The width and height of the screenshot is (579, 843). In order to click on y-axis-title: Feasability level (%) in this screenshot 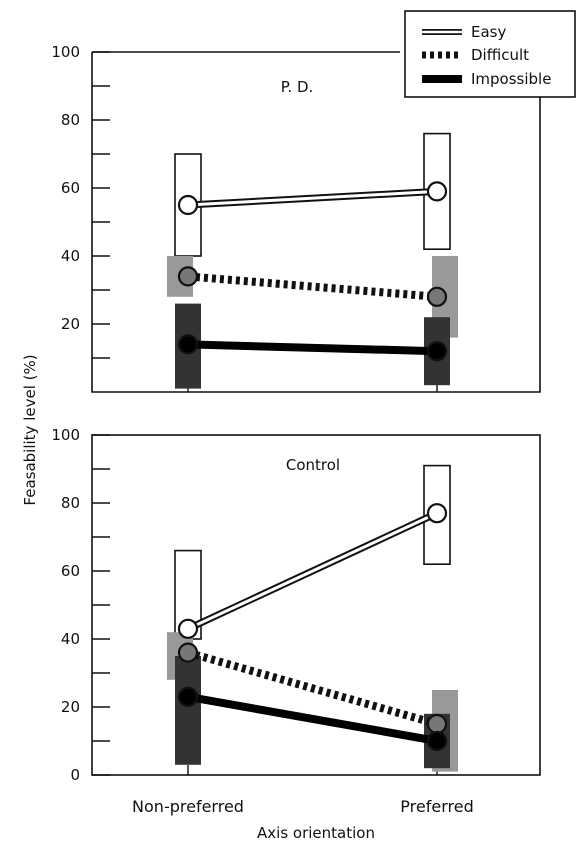, I will do `click(30, 429)`.